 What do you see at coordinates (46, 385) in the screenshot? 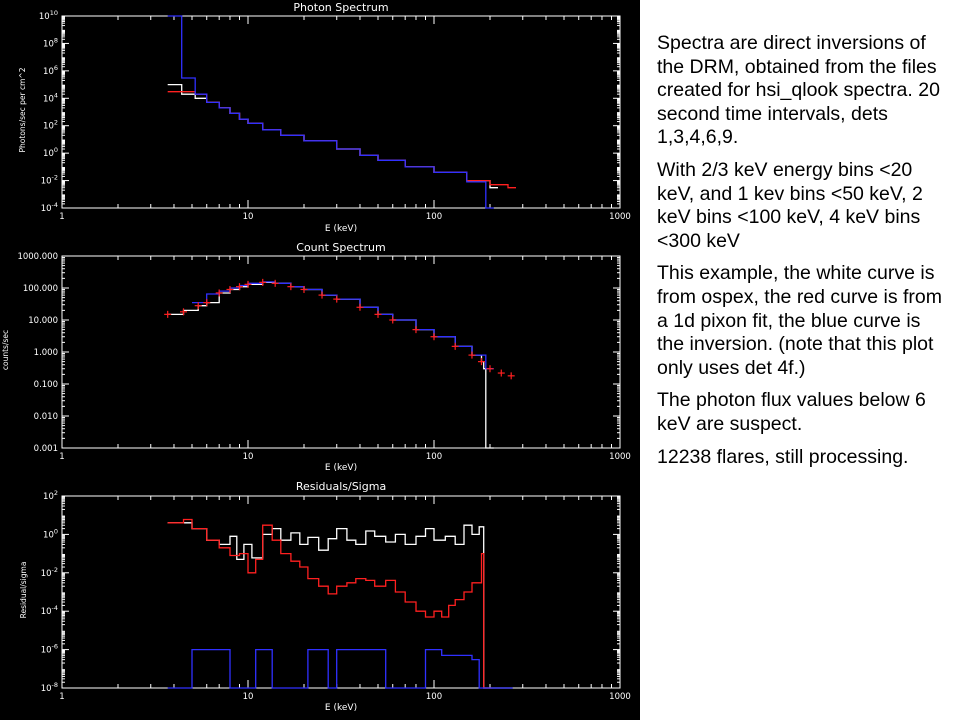
I see `y-tick-label: 0.100` at bounding box center [46, 385].